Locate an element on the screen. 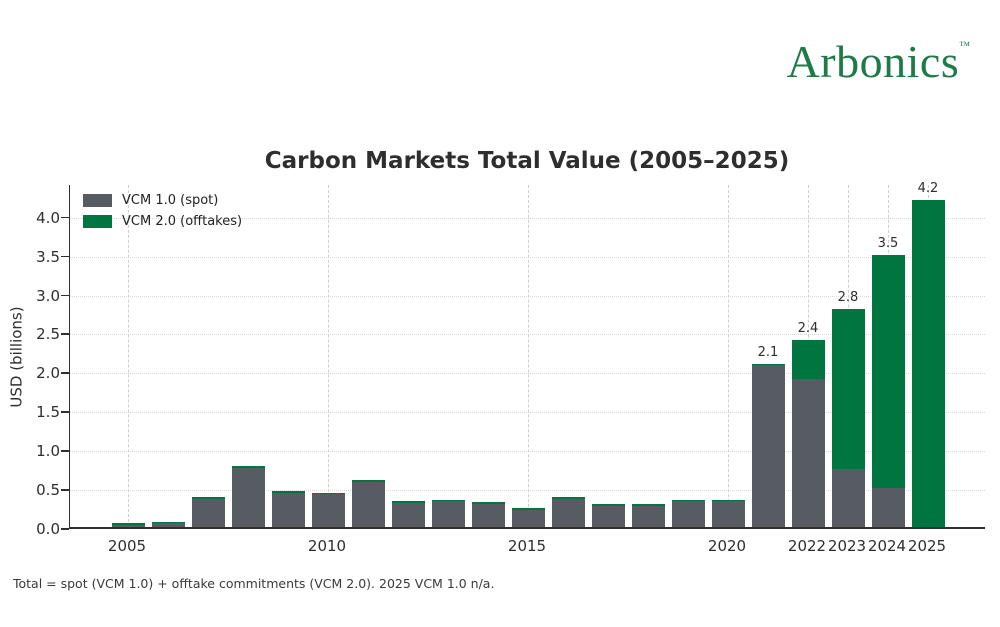 The image size is (1000, 627). bar-2016-vcm1 is located at coordinates (568, 512).